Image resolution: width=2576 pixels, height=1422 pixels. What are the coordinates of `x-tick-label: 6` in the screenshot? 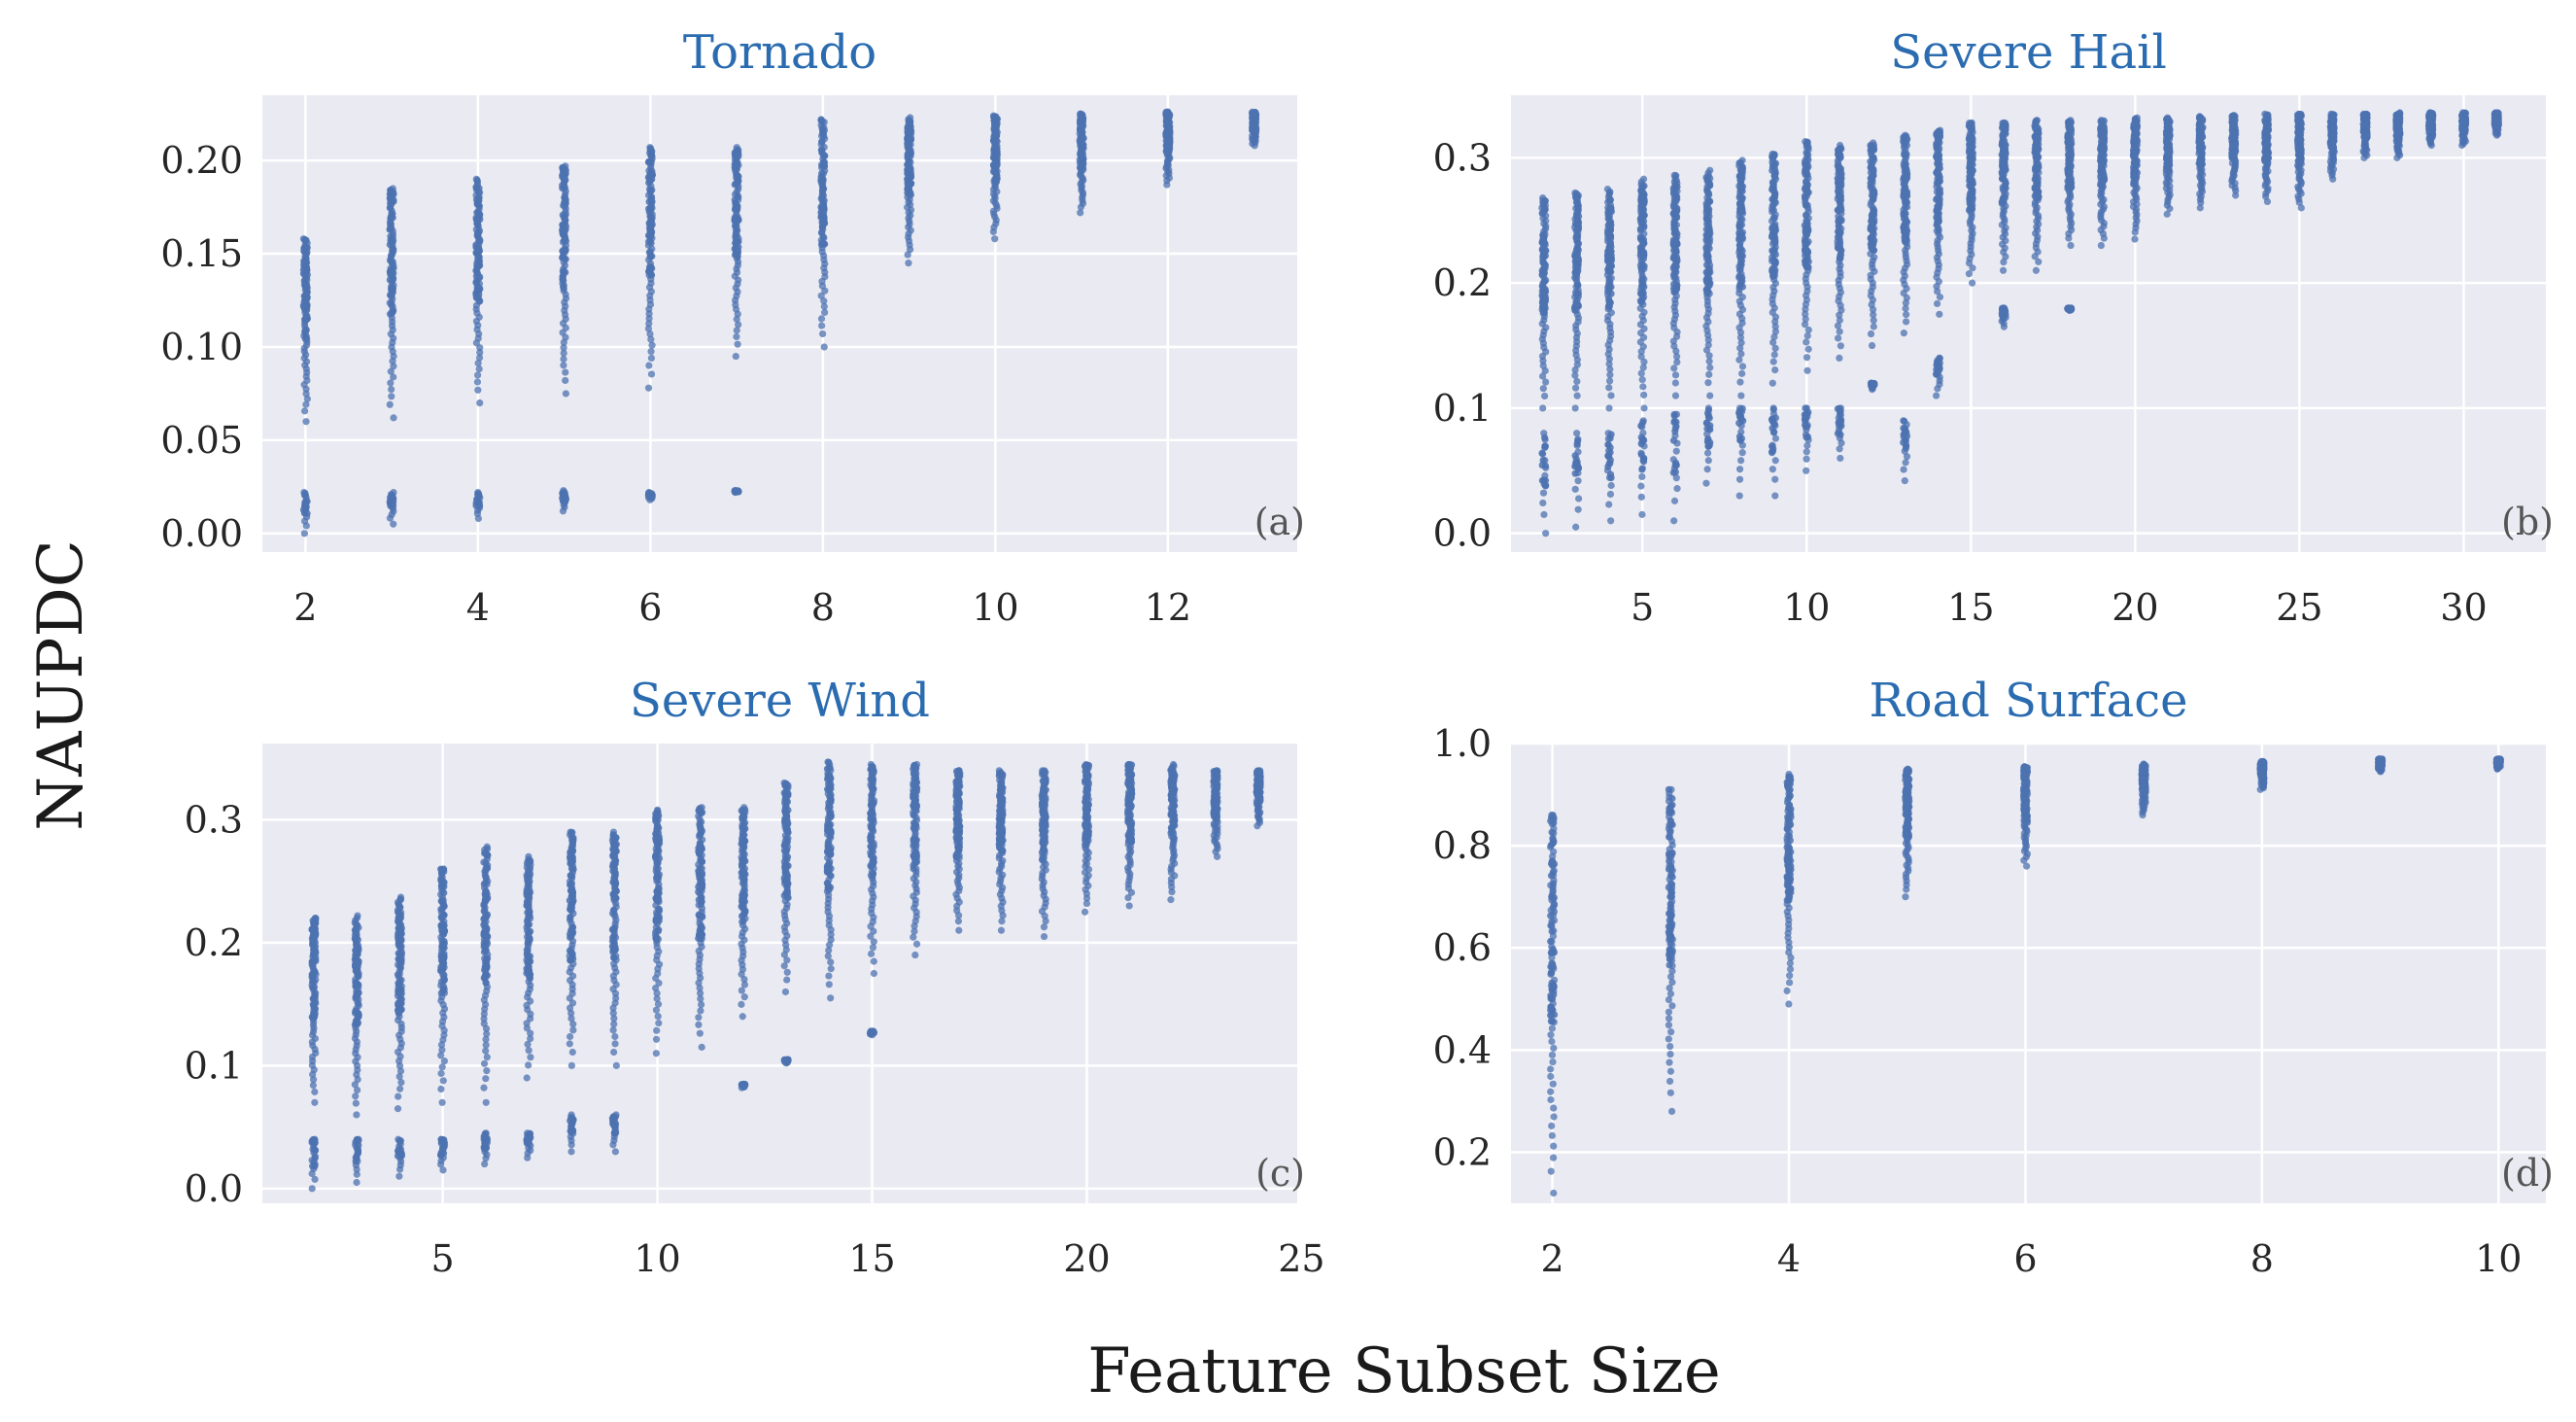 It's located at (650, 608).